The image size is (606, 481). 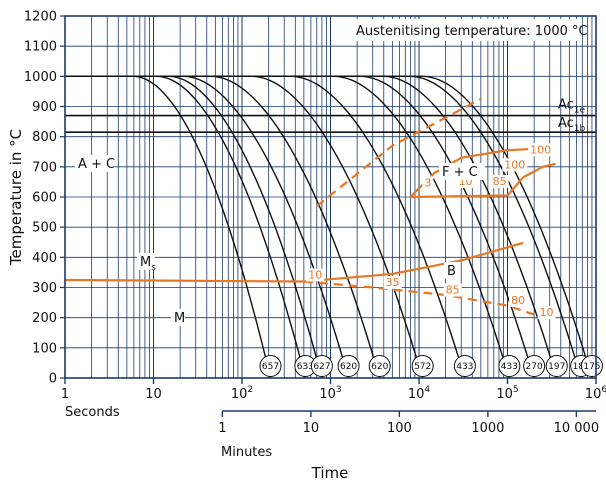 What do you see at coordinates (572, 125) in the screenshot?
I see `critical-label-ac1b: Ac1b` at bounding box center [572, 125].